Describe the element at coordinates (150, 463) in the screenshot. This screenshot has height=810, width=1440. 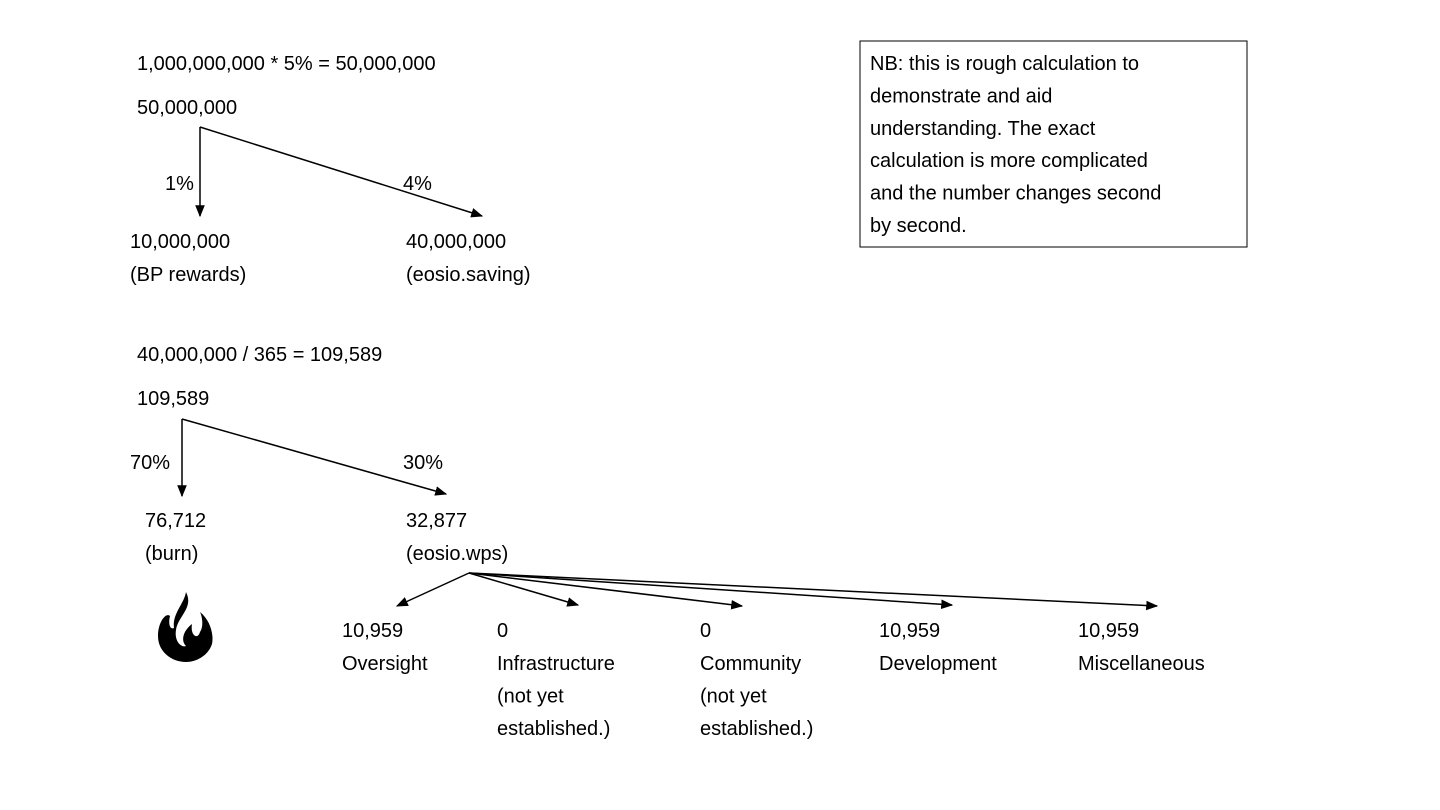
I see `edge-label: 70%` at that location.